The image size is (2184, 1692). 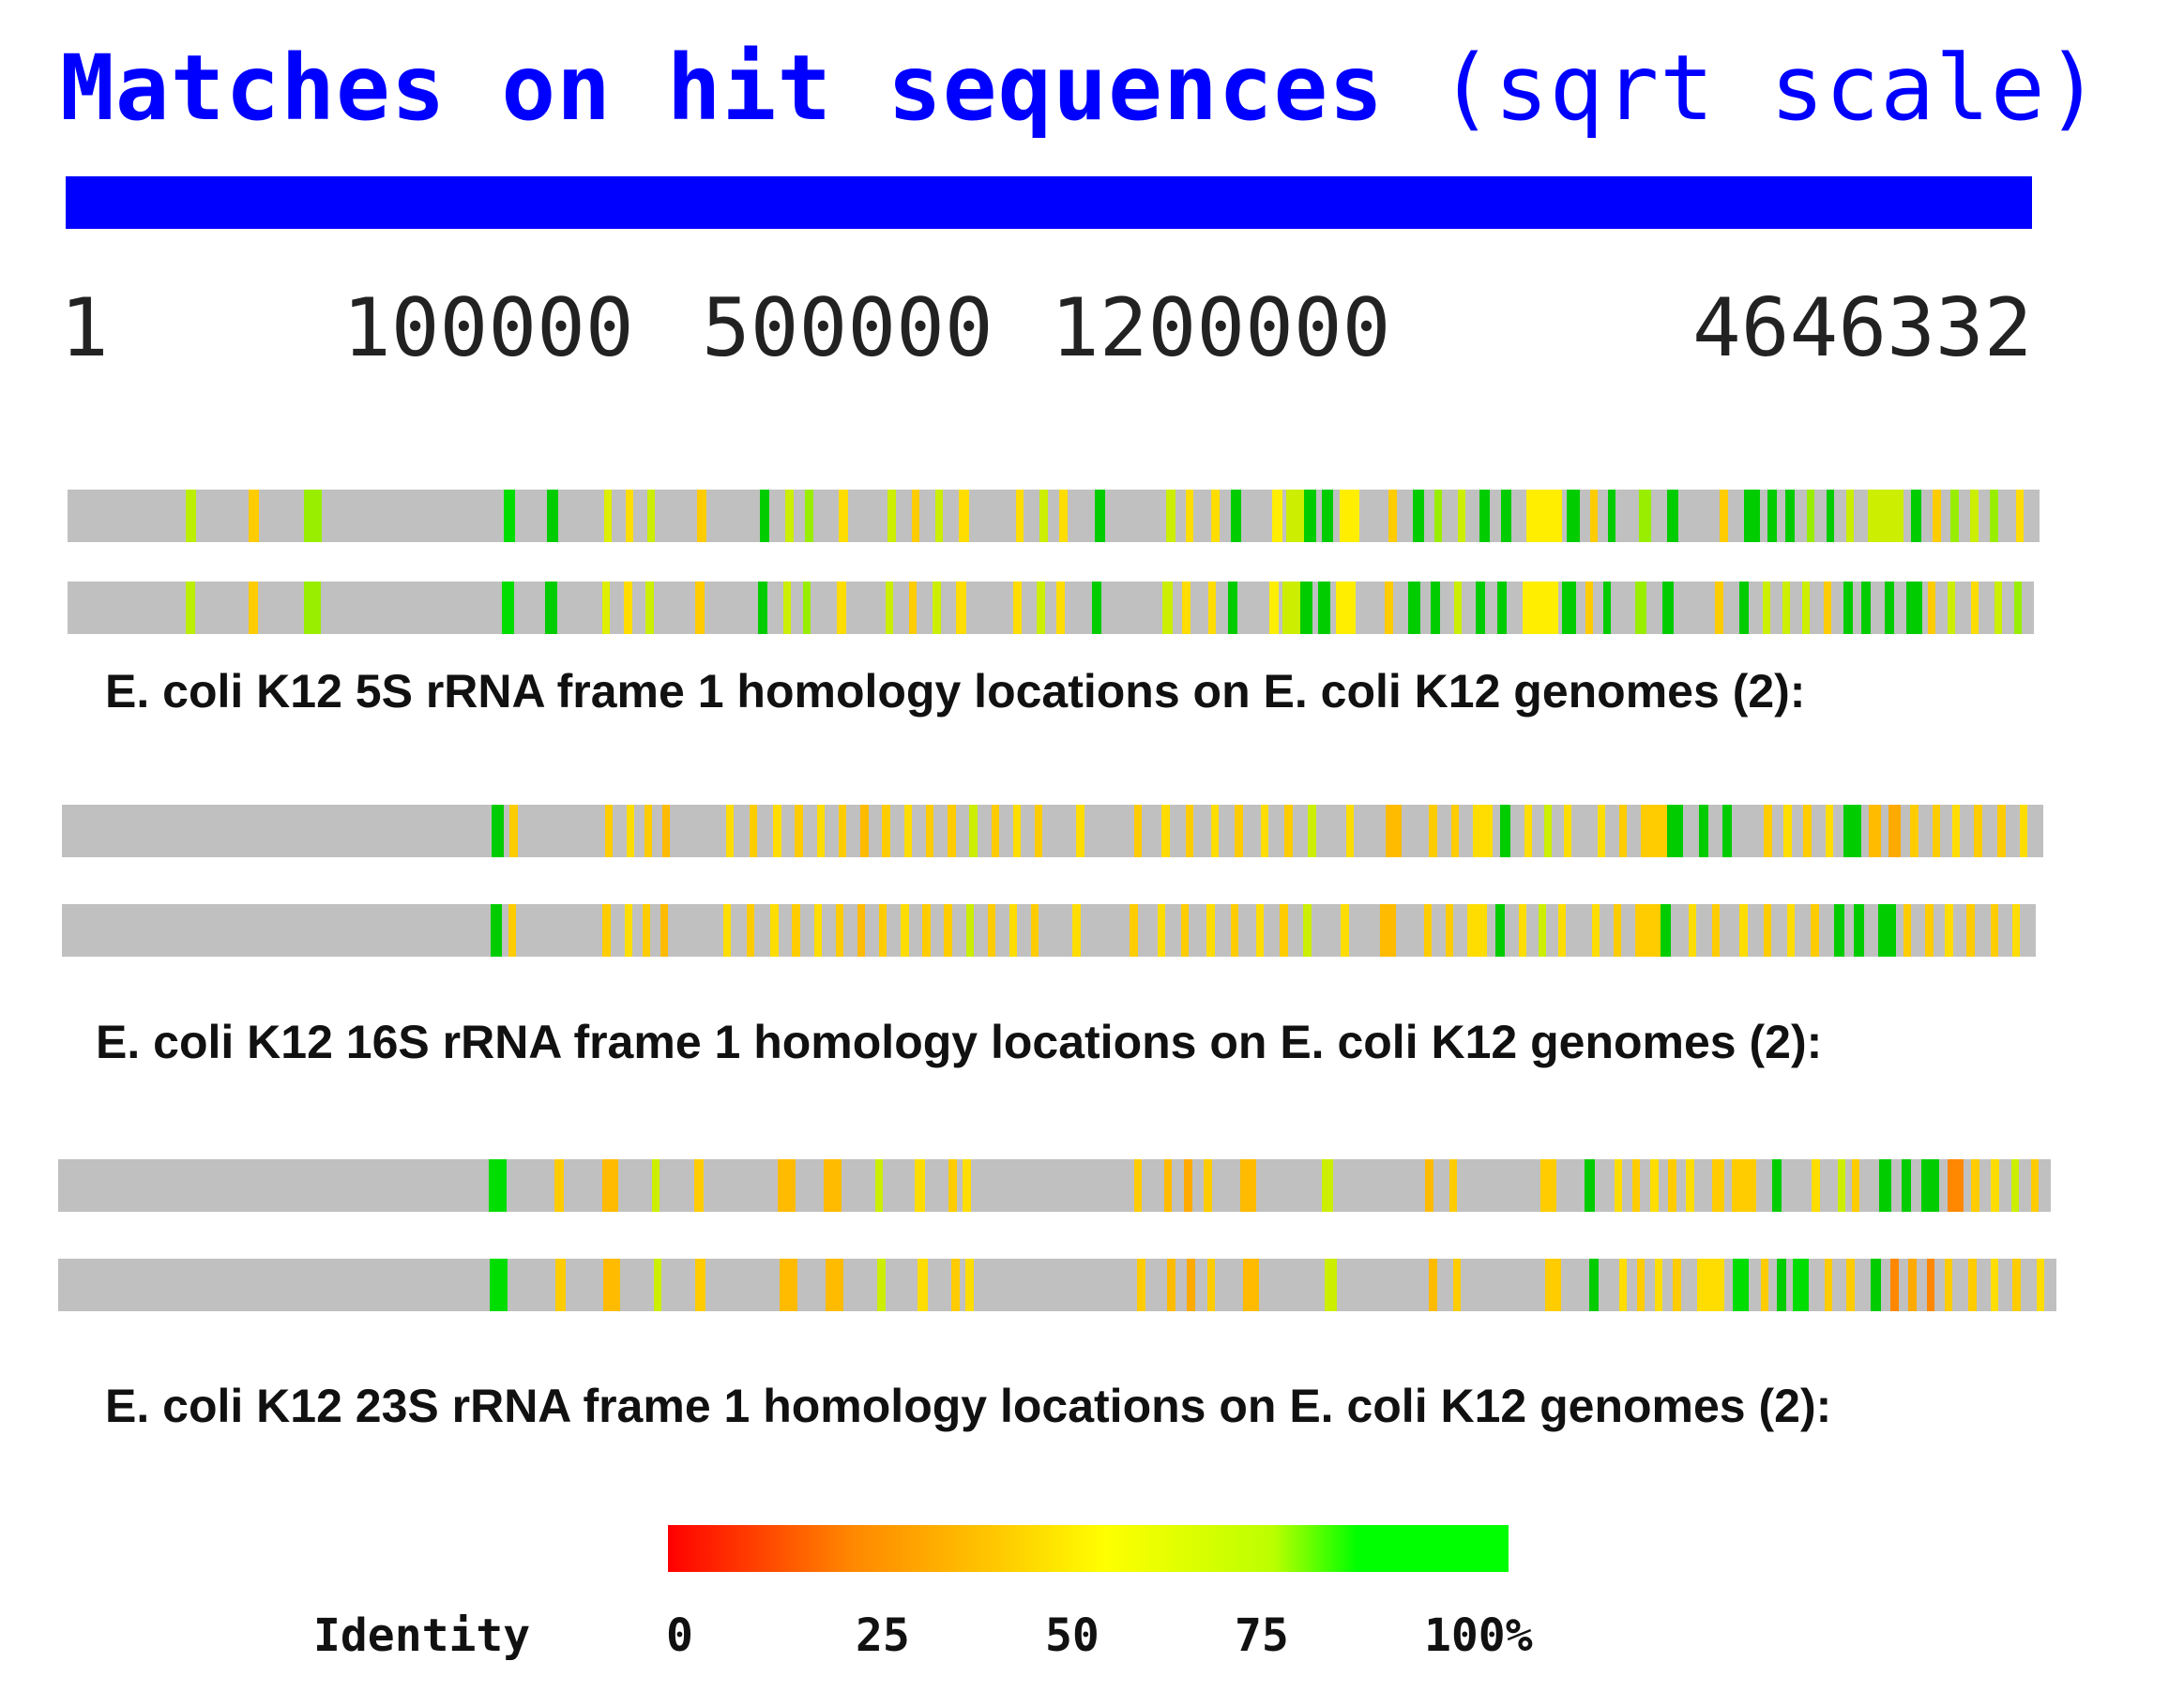 What do you see at coordinates (847, 328) in the screenshot?
I see `axis-tick-label: 500000` at bounding box center [847, 328].